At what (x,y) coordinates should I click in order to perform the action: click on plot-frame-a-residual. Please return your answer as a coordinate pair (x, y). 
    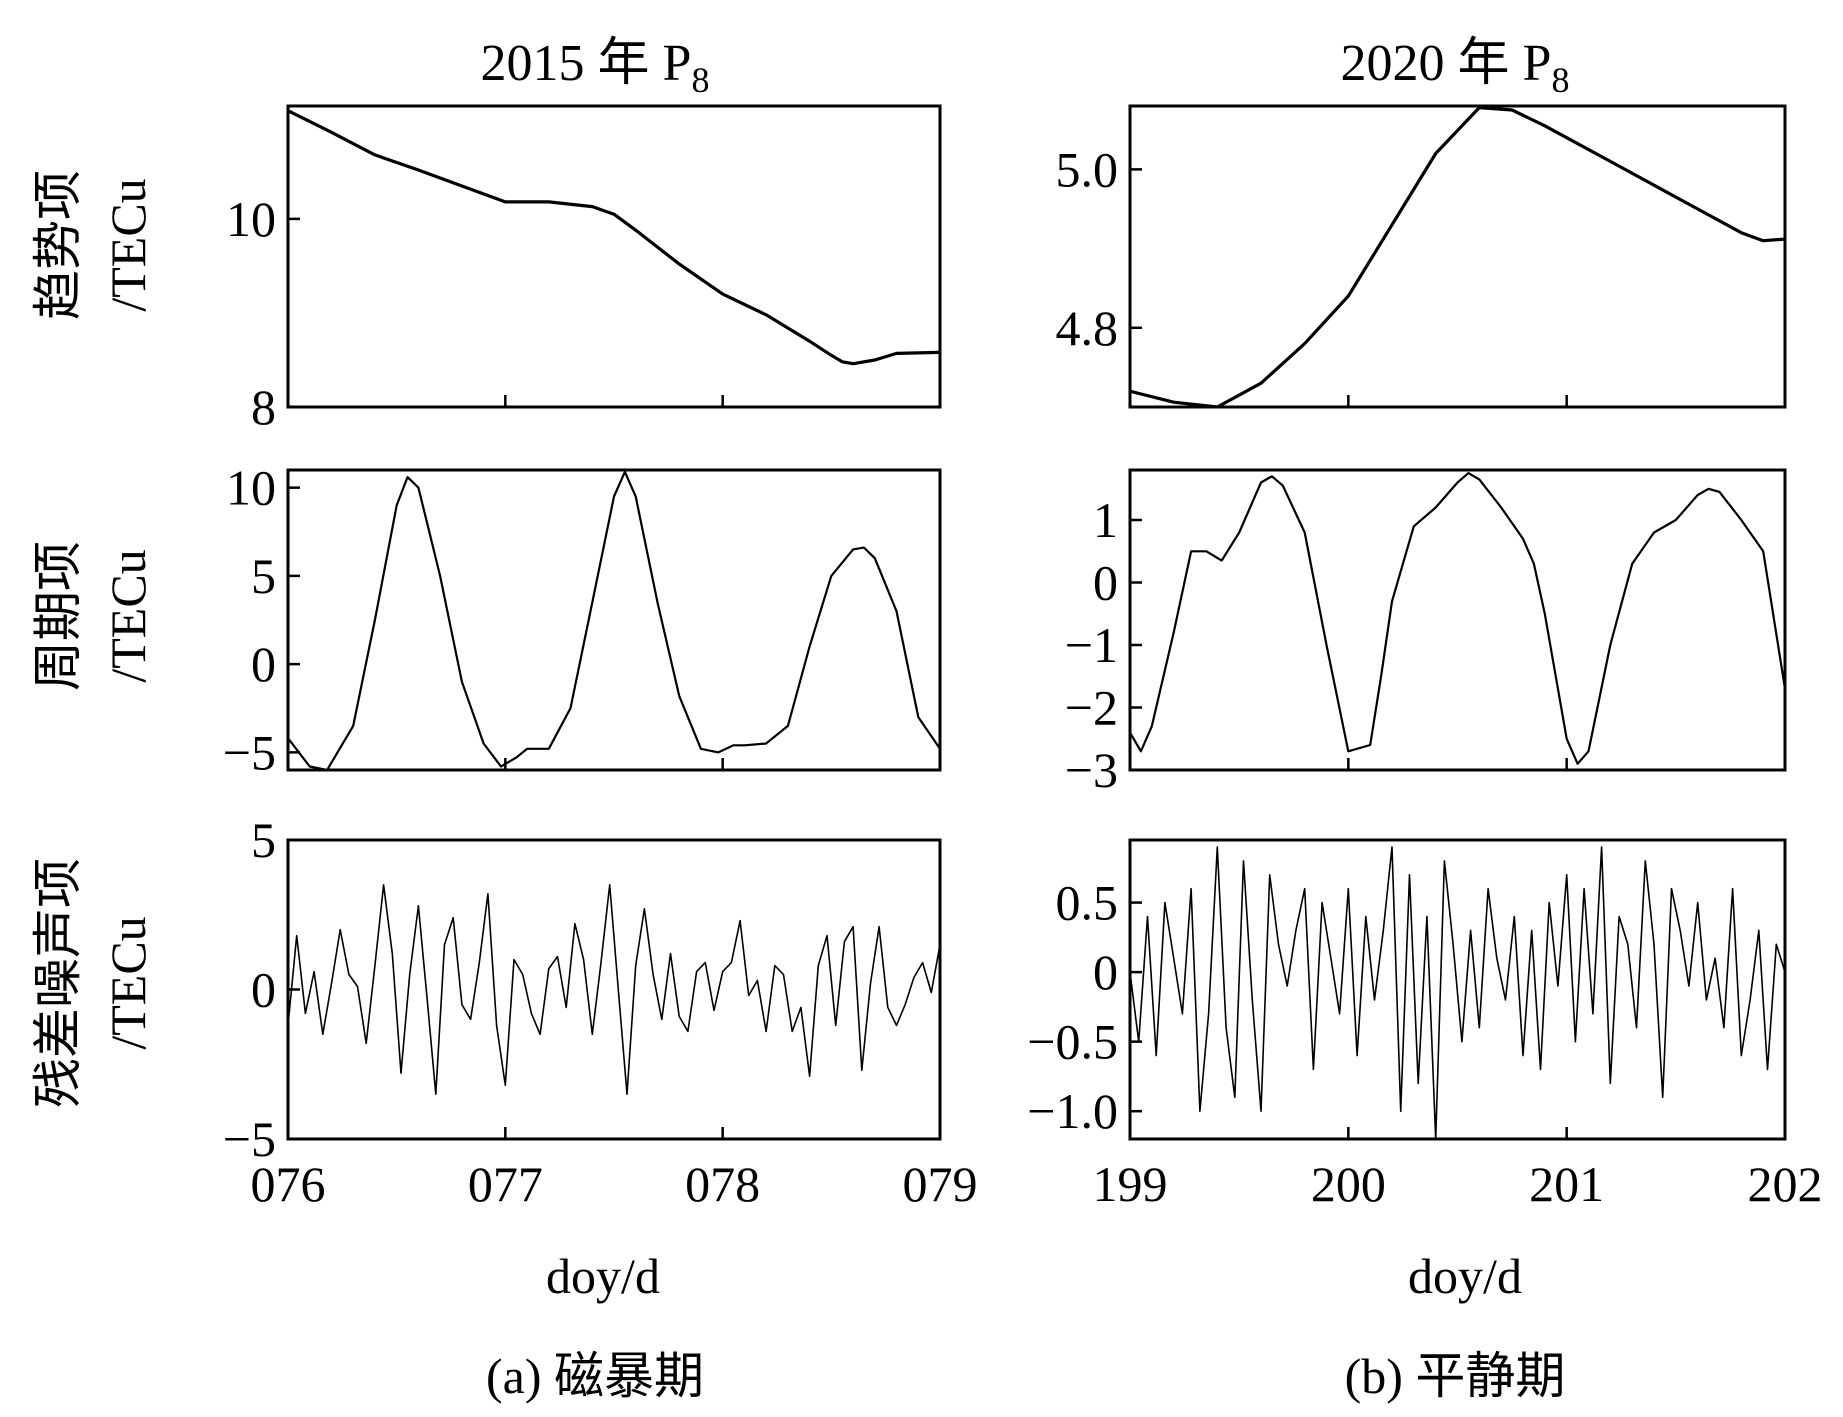
    Looking at the image, I should click on (614, 989).